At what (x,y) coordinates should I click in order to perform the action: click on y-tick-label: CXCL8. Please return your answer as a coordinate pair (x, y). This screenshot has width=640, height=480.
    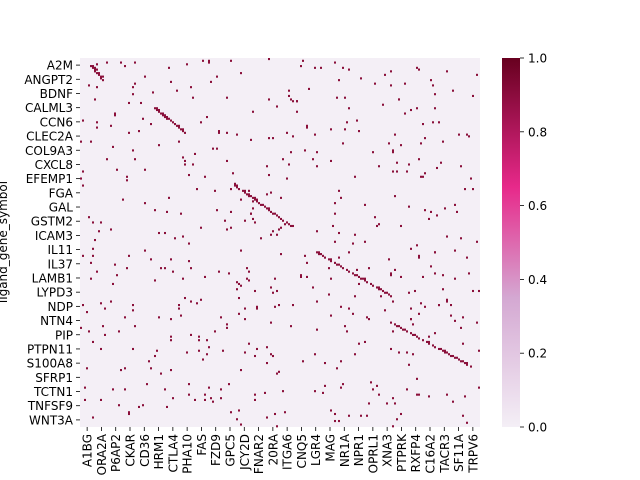
    Looking at the image, I should click on (54, 165).